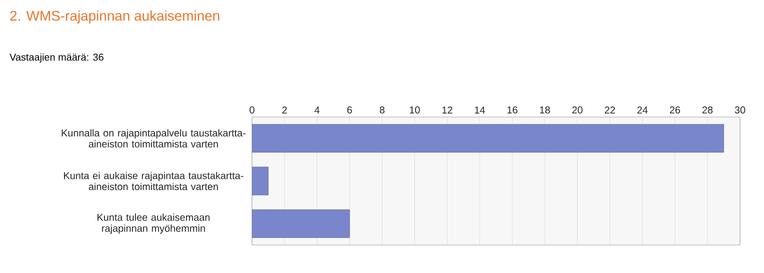  Describe the element at coordinates (545, 110) in the screenshot. I see `x-tick-label: 18` at that location.